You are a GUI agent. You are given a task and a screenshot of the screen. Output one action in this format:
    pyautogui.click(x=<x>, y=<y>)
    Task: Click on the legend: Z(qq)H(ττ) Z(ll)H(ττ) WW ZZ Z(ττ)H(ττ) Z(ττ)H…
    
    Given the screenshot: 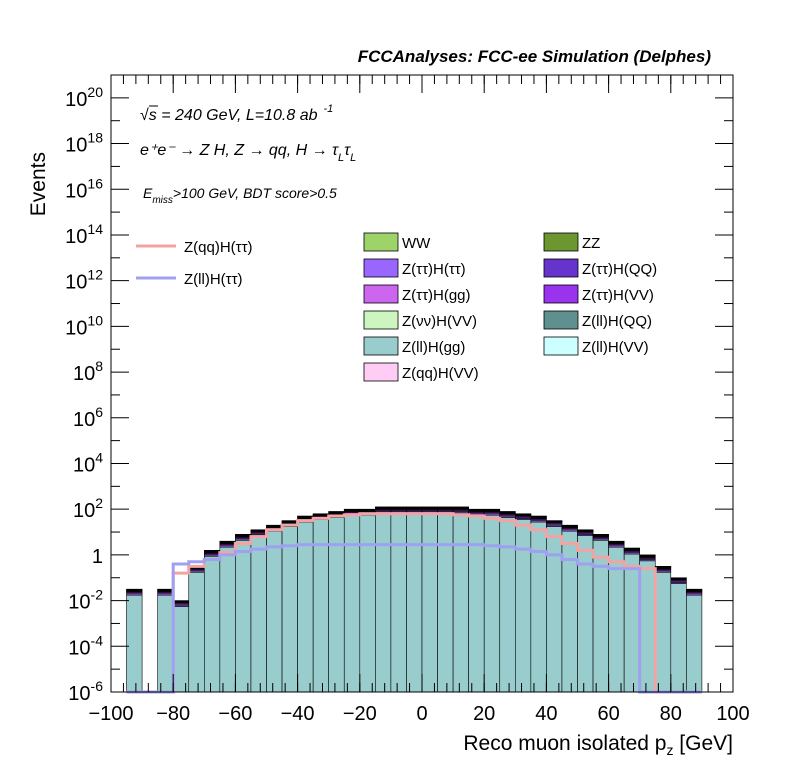 What is the action you would take?
    pyautogui.click(x=396, y=307)
    